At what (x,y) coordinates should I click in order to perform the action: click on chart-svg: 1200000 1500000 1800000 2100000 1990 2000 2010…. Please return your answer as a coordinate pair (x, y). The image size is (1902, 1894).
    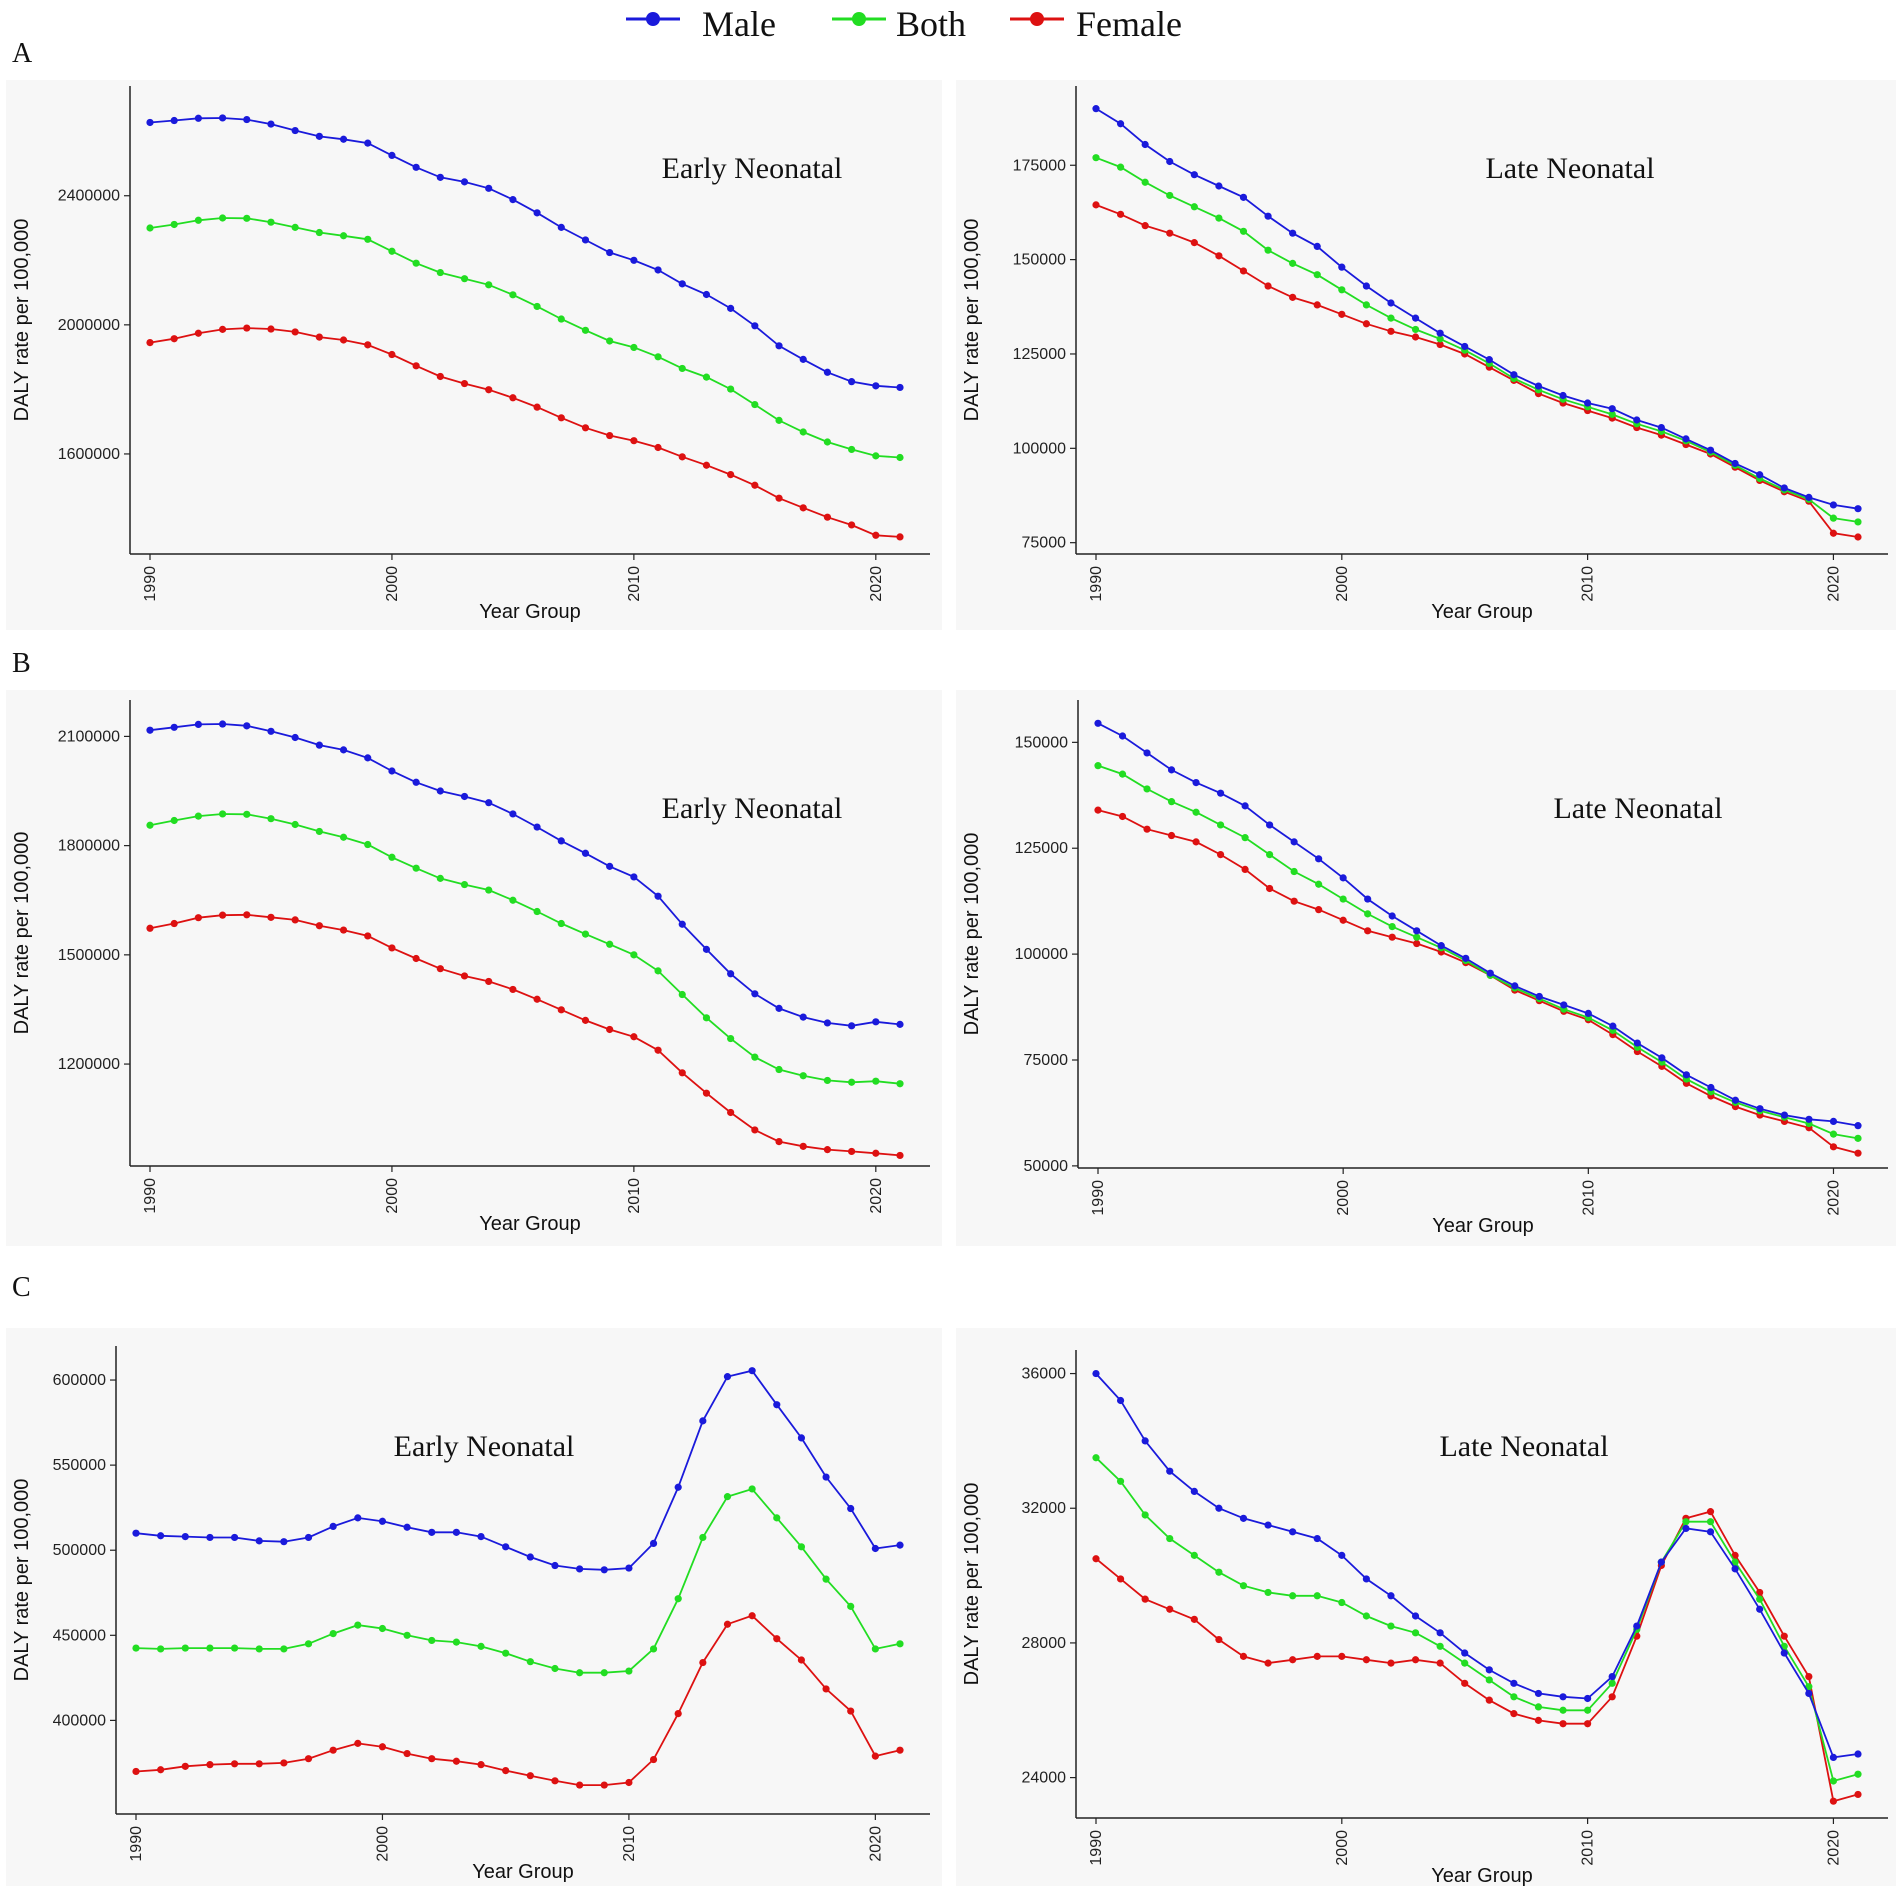
    Looking at the image, I should click on (470, 967).